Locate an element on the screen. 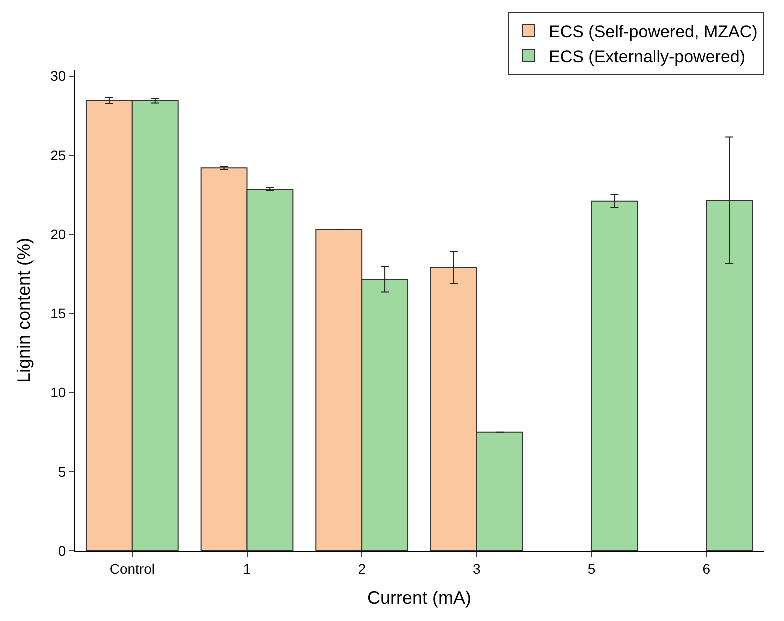 The width and height of the screenshot is (784, 621). y-tick-label: 25 is located at coordinates (58, 155).